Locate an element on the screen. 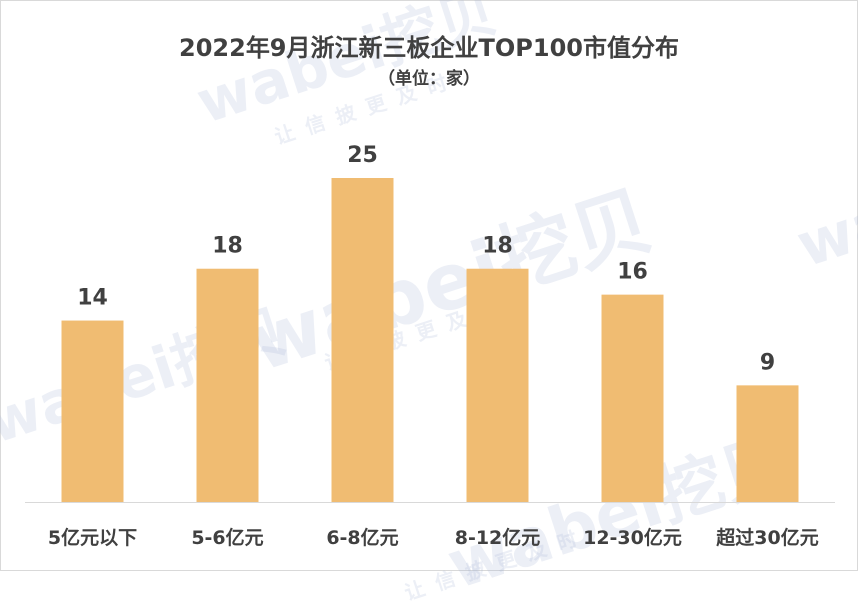  data-label: 25 is located at coordinates (362, 155).